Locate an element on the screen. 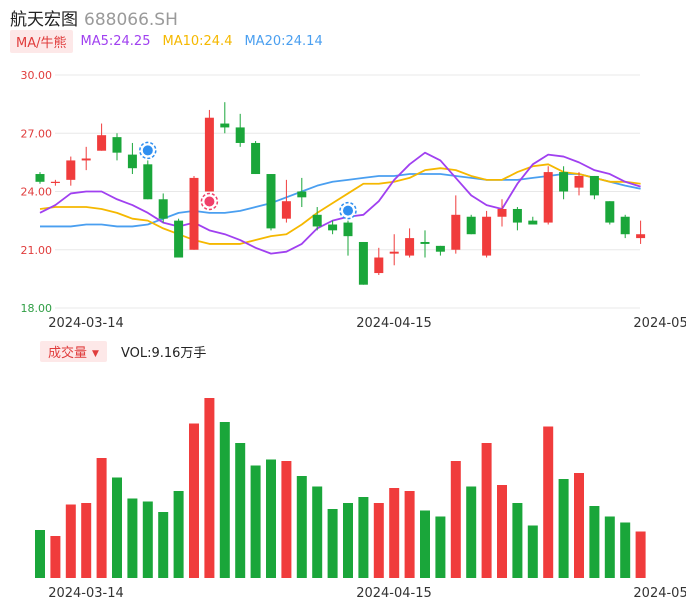 Image resolution: width=686 pixels, height=606 pixels. stock-code: 688066.SH is located at coordinates (131, 20).